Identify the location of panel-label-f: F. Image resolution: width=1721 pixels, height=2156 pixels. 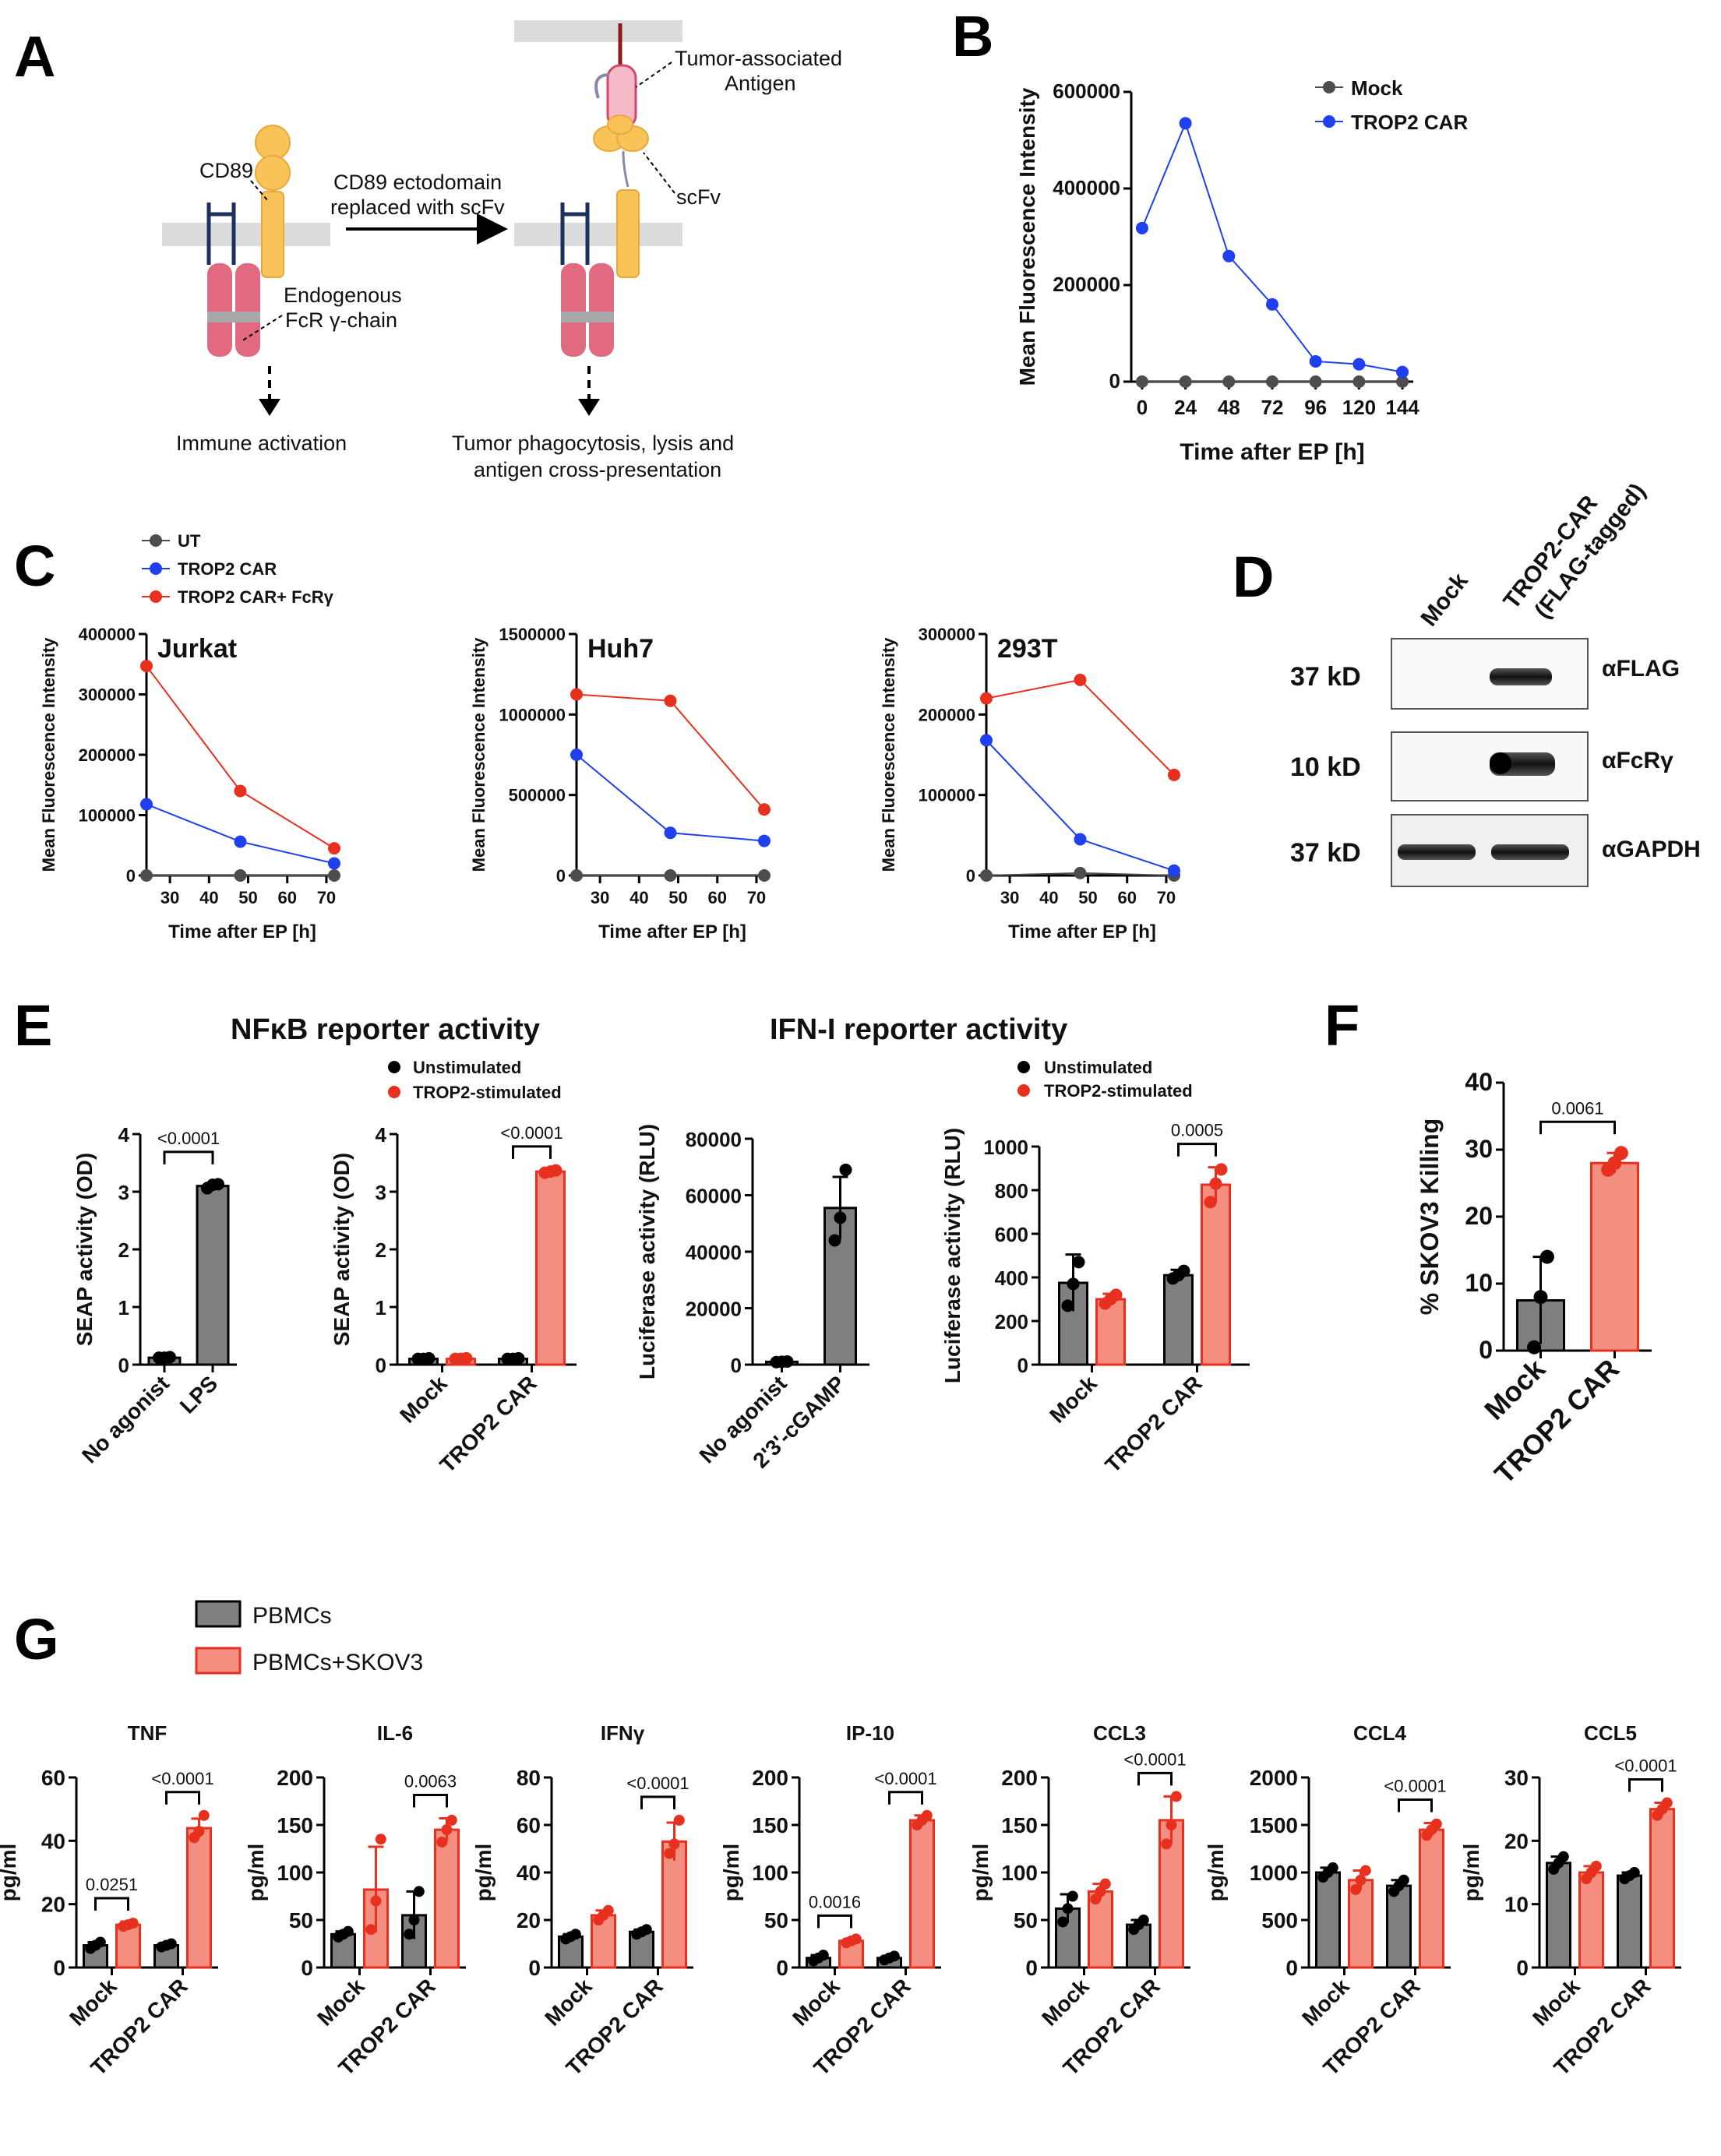
(1342, 1025).